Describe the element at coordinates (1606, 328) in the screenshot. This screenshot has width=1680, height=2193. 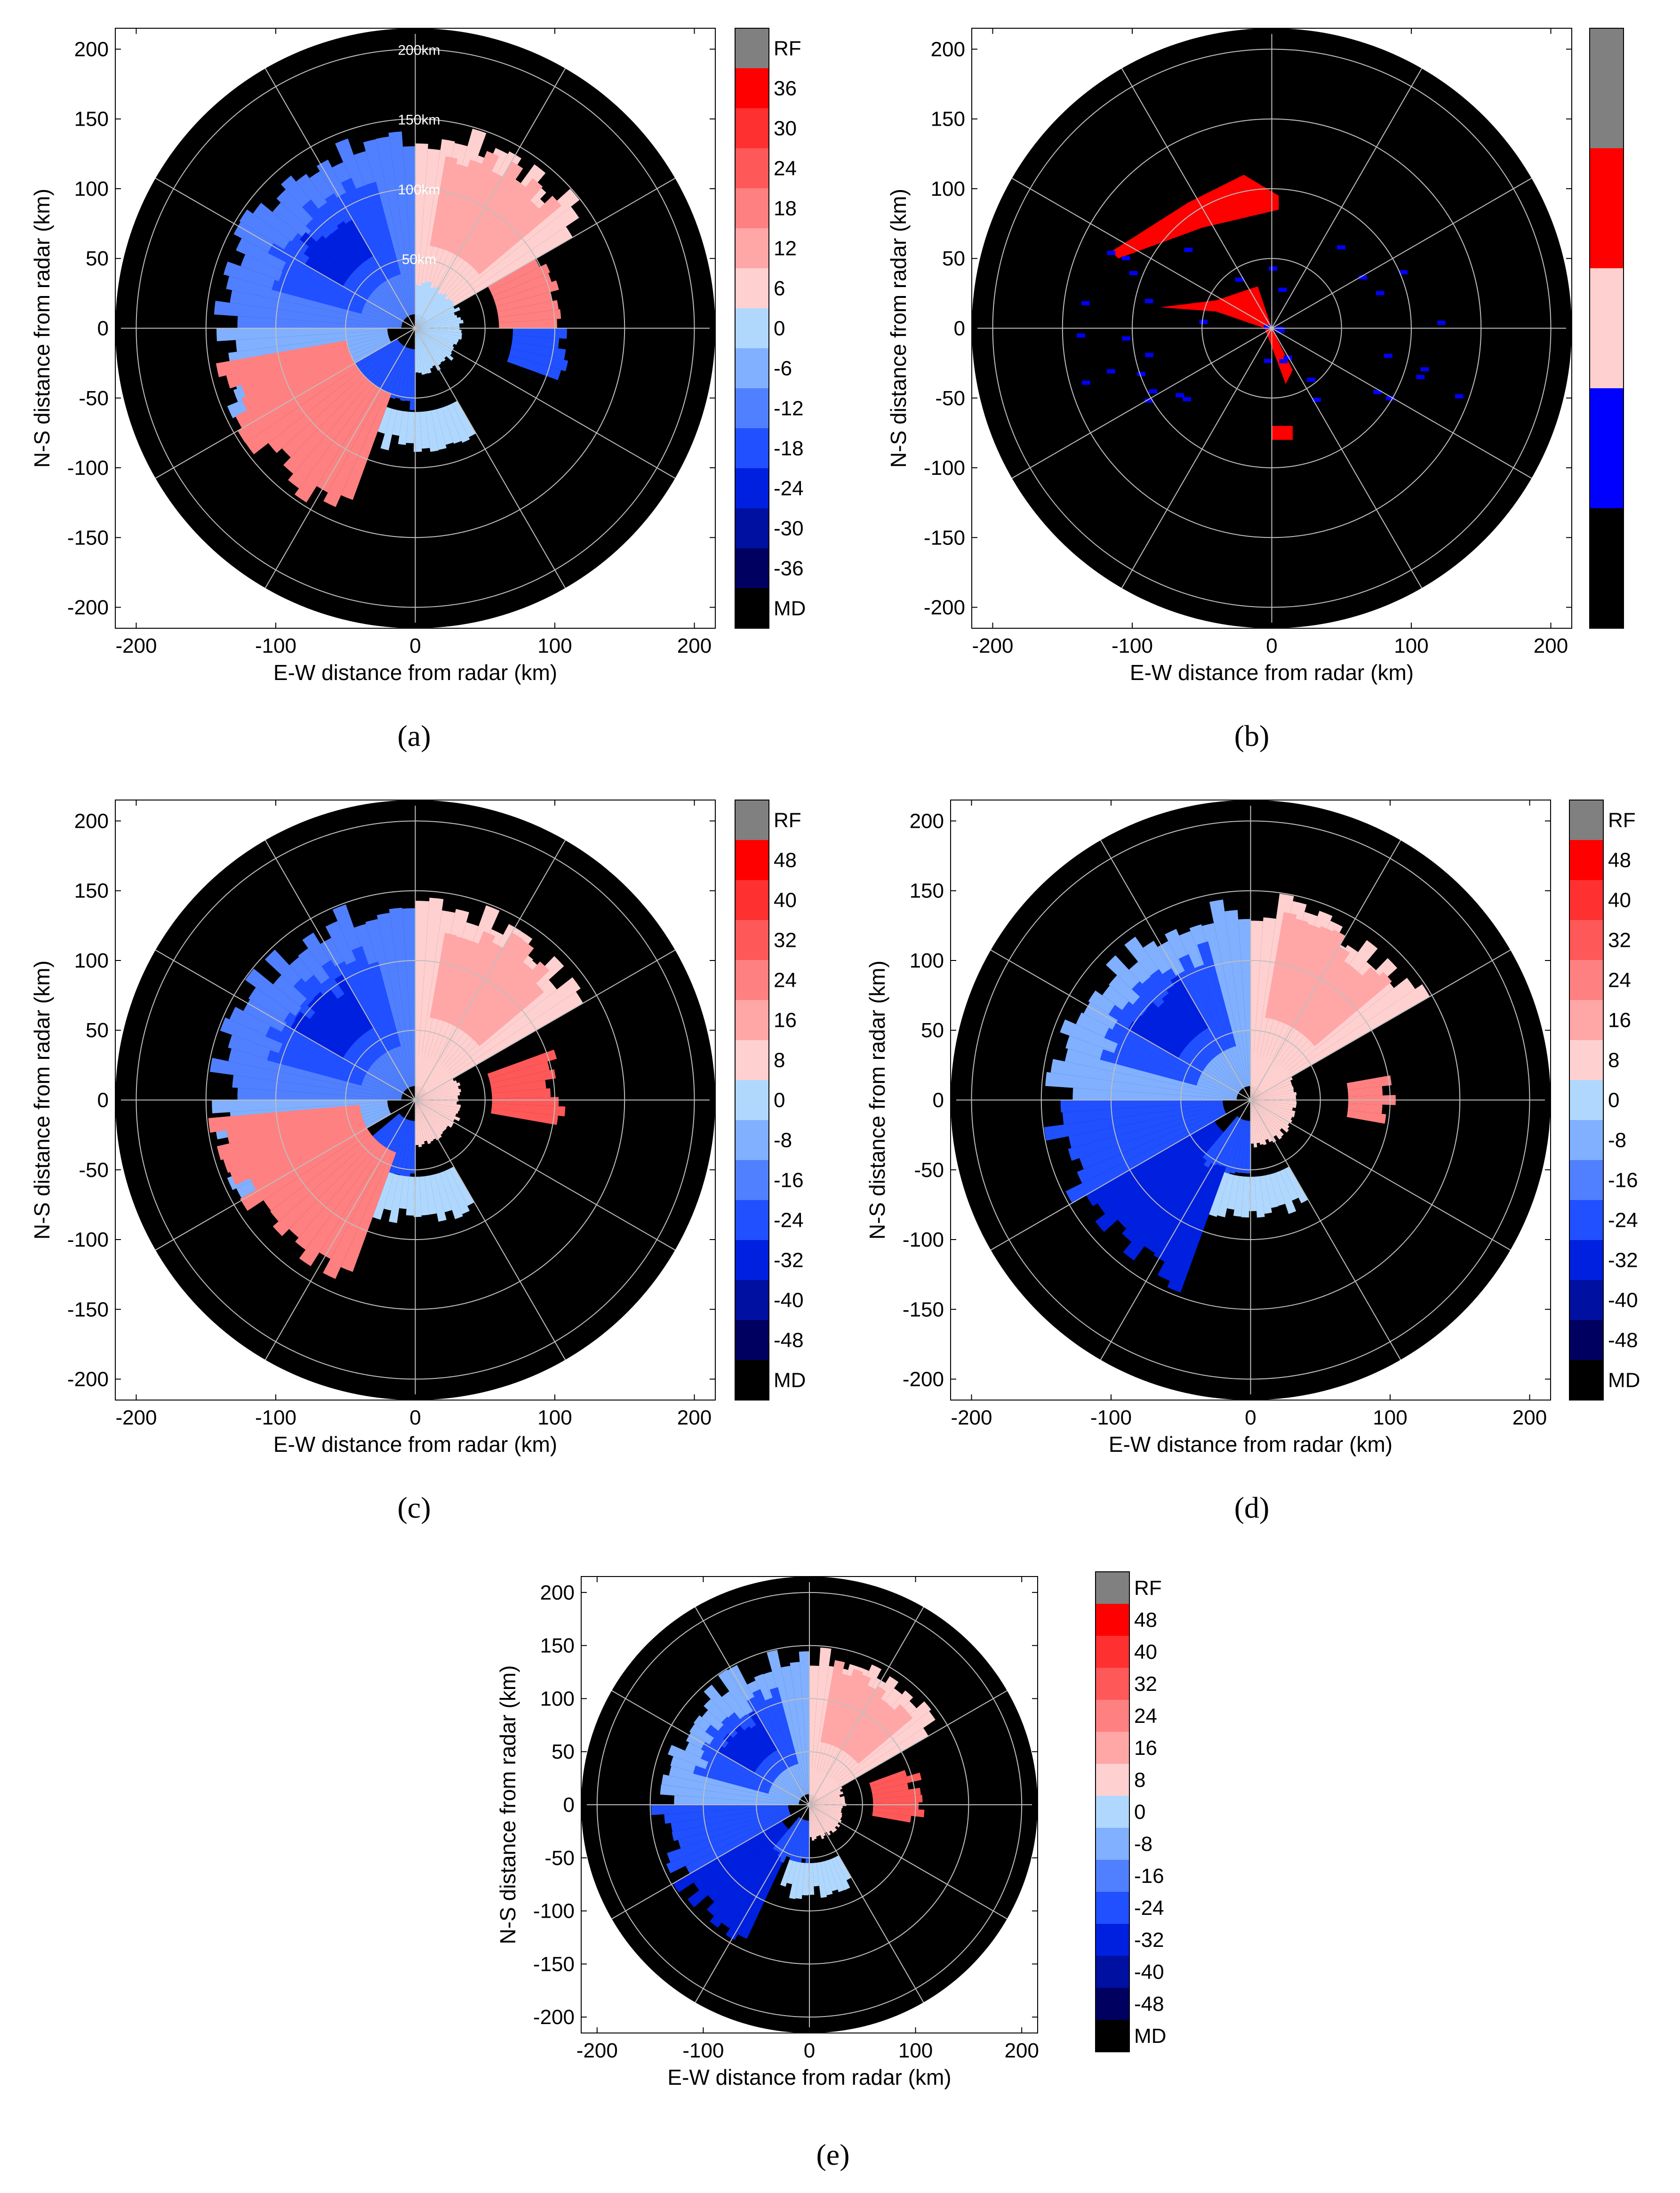
I see `colorbar` at that location.